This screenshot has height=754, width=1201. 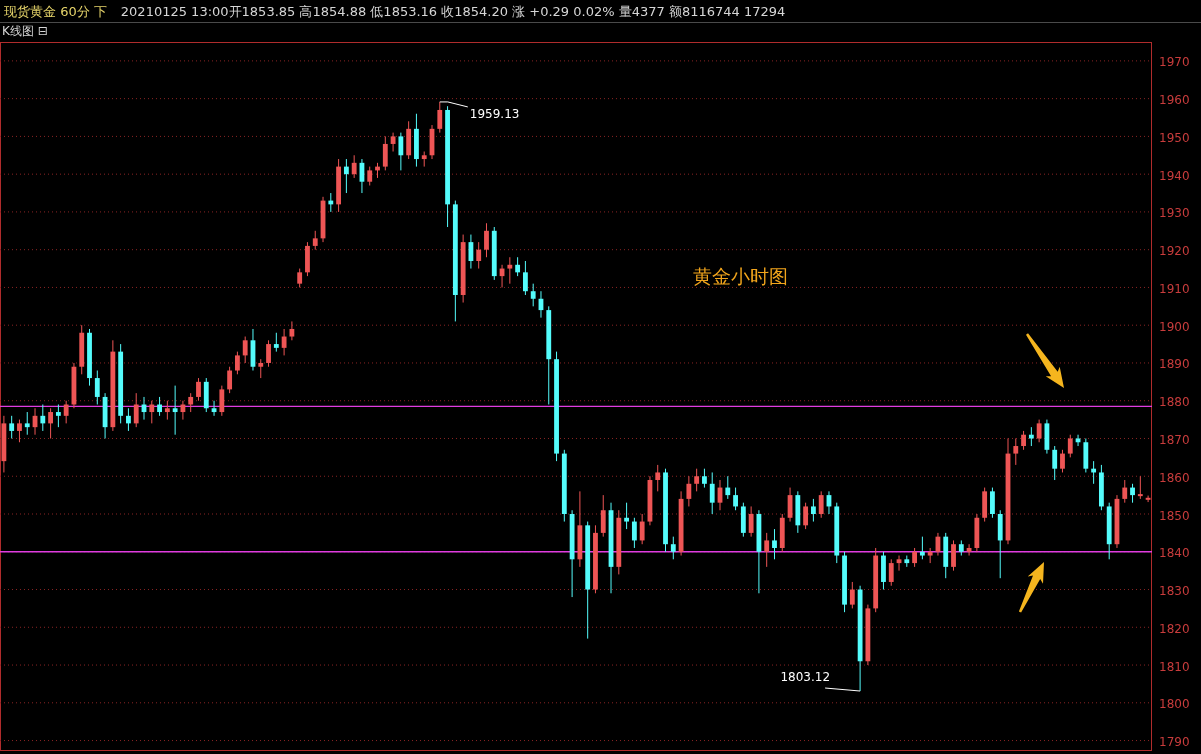 What do you see at coordinates (1174, 591) in the screenshot?
I see `y-tick-label: 1830` at bounding box center [1174, 591].